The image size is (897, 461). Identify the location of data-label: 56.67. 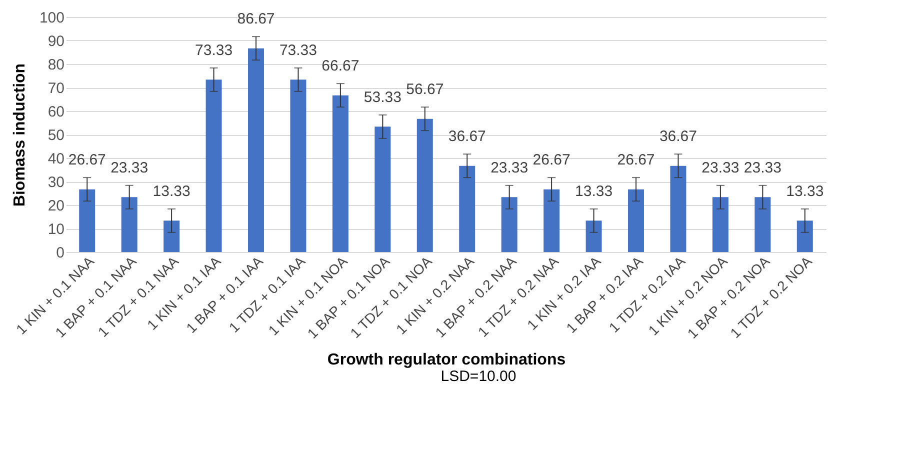
(425, 89).